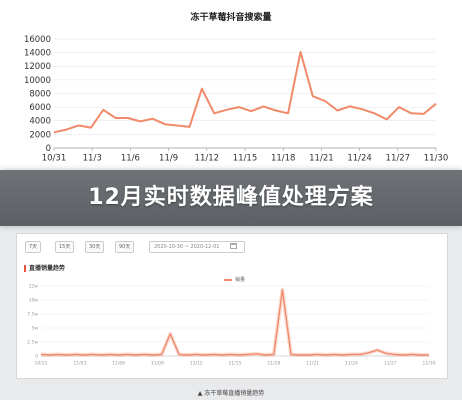 This screenshot has width=462, height=400. Describe the element at coordinates (234, 322) in the screenshot. I see `series-line-glow` at that location.